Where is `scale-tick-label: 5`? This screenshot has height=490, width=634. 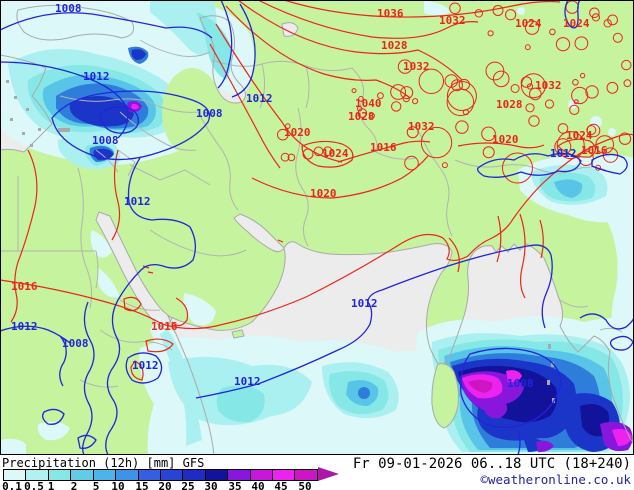 scale-tick-label: 5 is located at coordinates (96, 485).